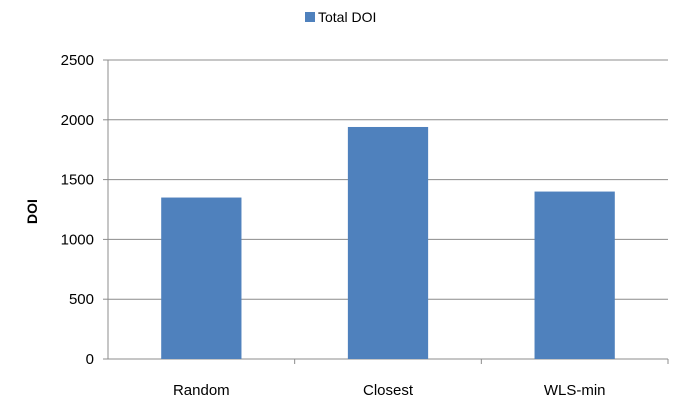  What do you see at coordinates (77, 239) in the screenshot?
I see `y-tick-label-1000: 1000` at bounding box center [77, 239].